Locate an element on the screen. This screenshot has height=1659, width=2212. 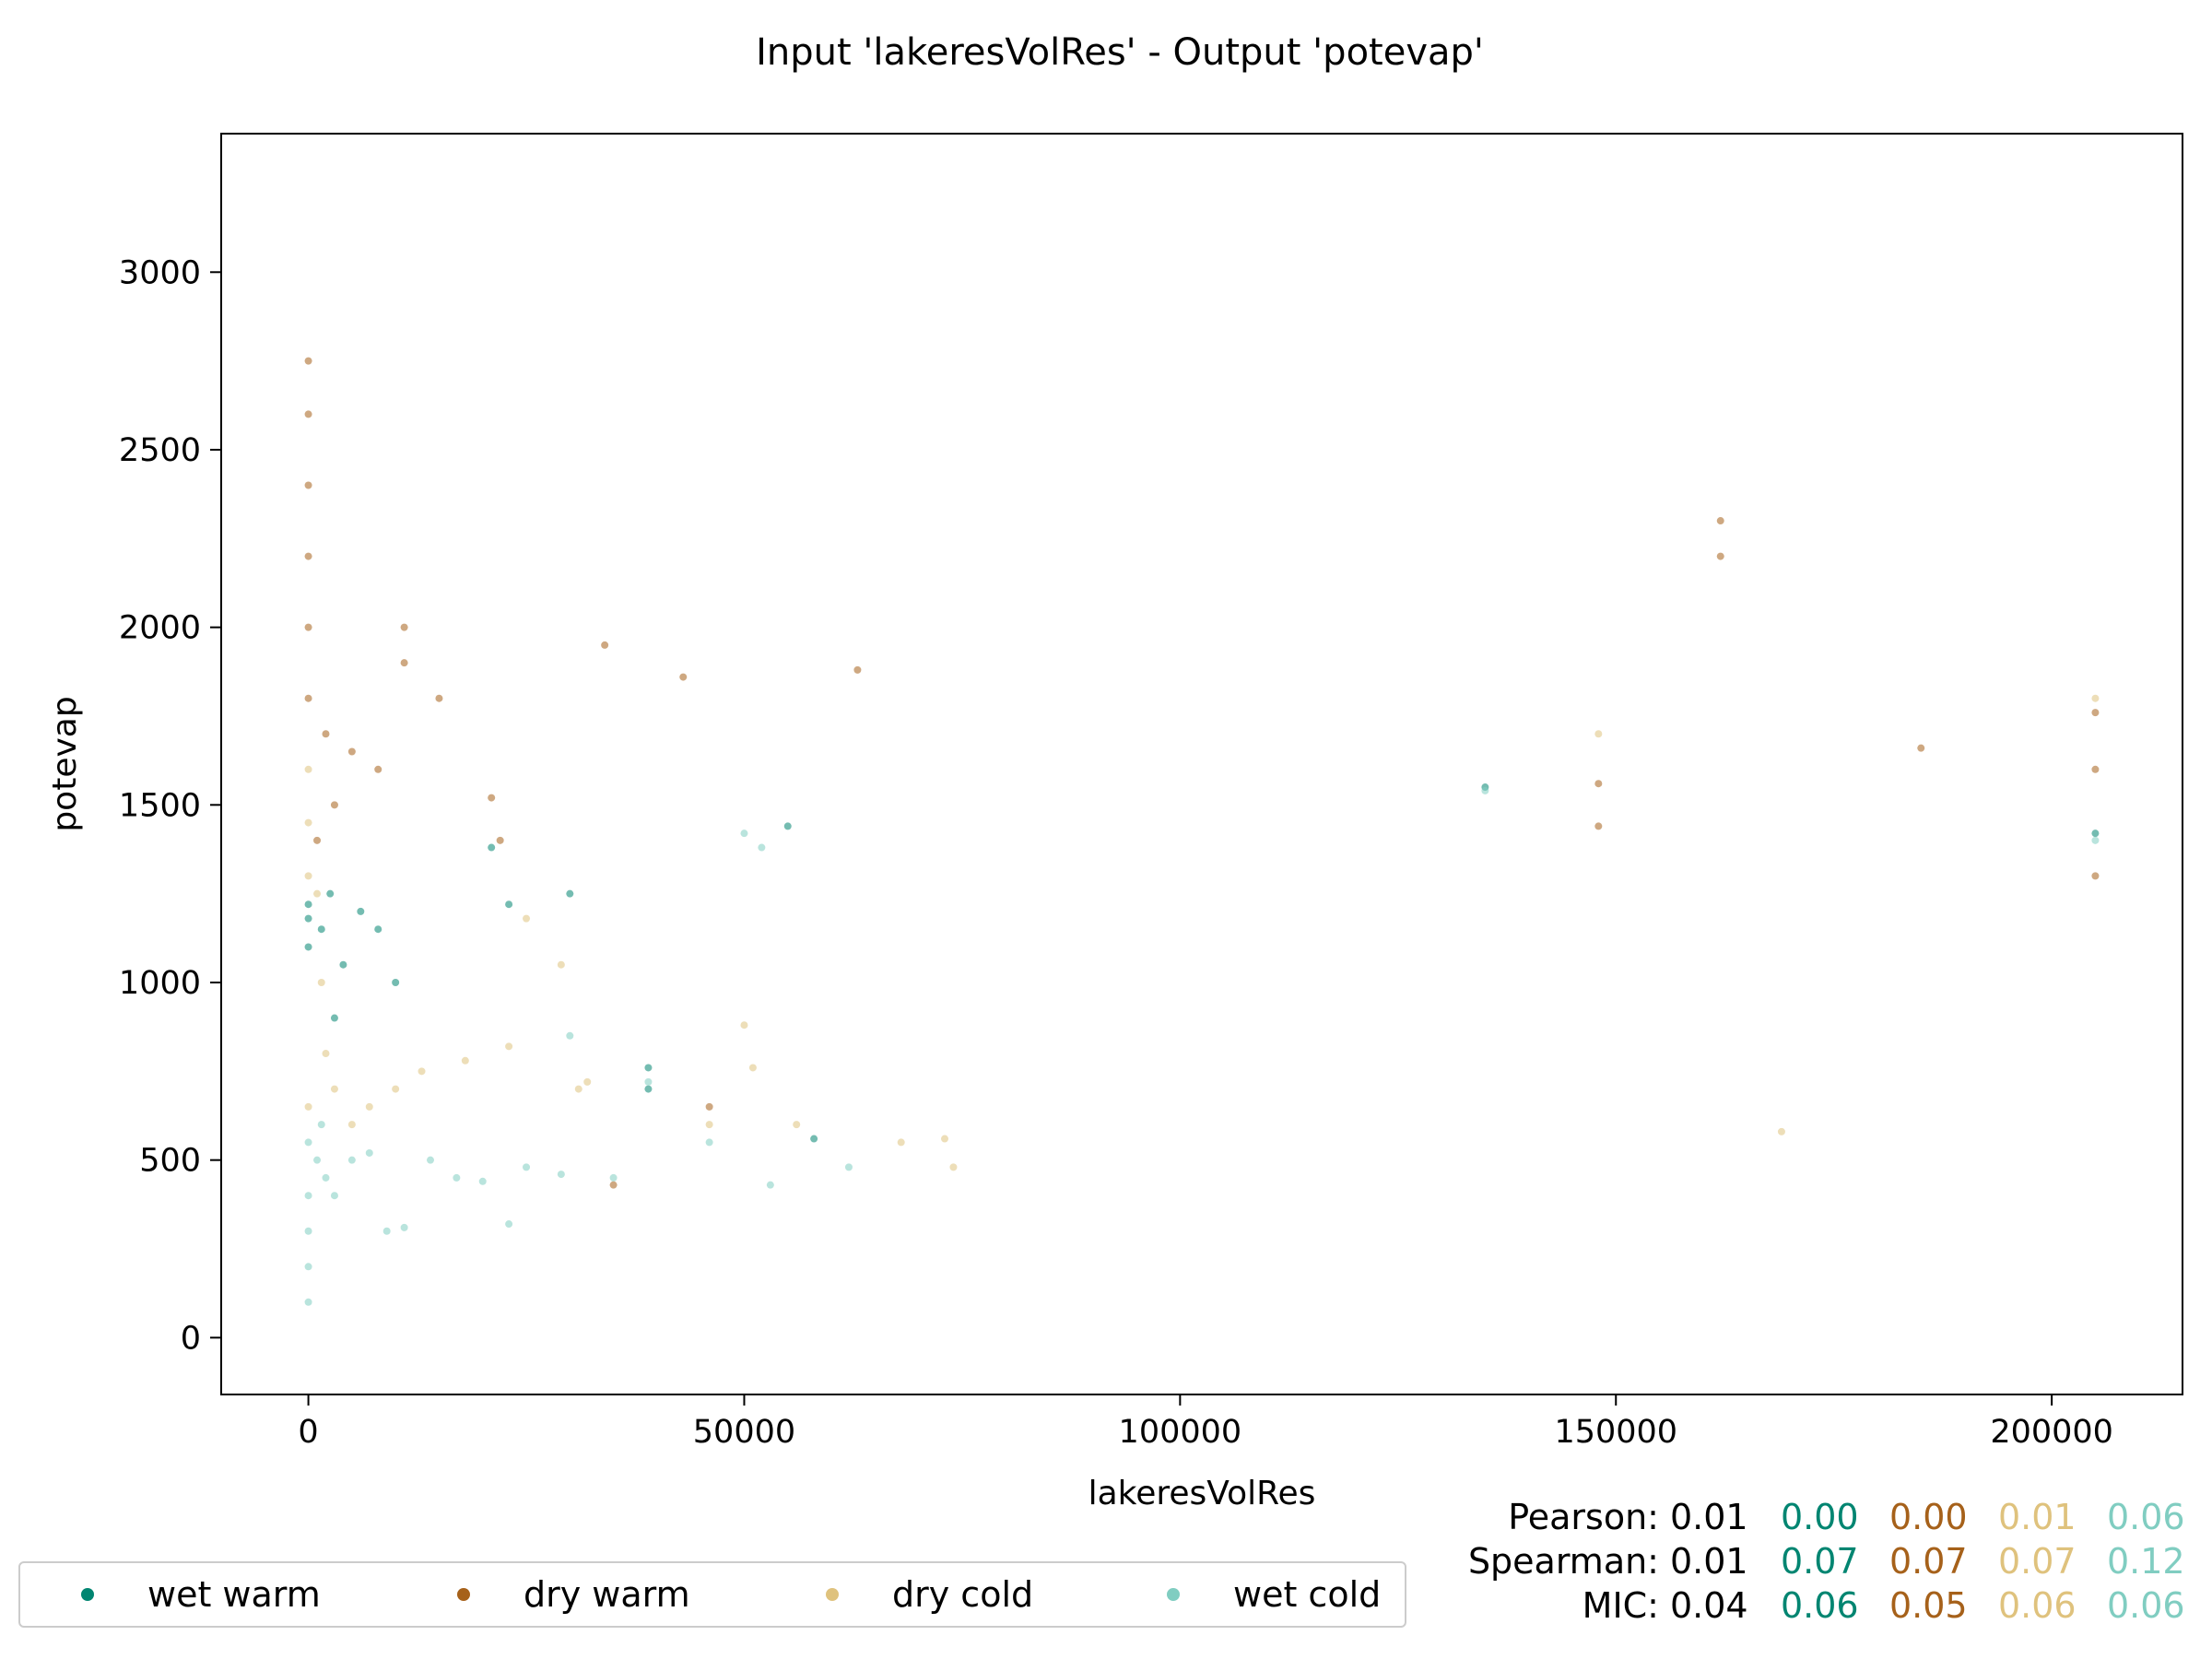
chart-title: Input 'lakeresVolRes' - Output 'potevap' is located at coordinates (1120, 52).